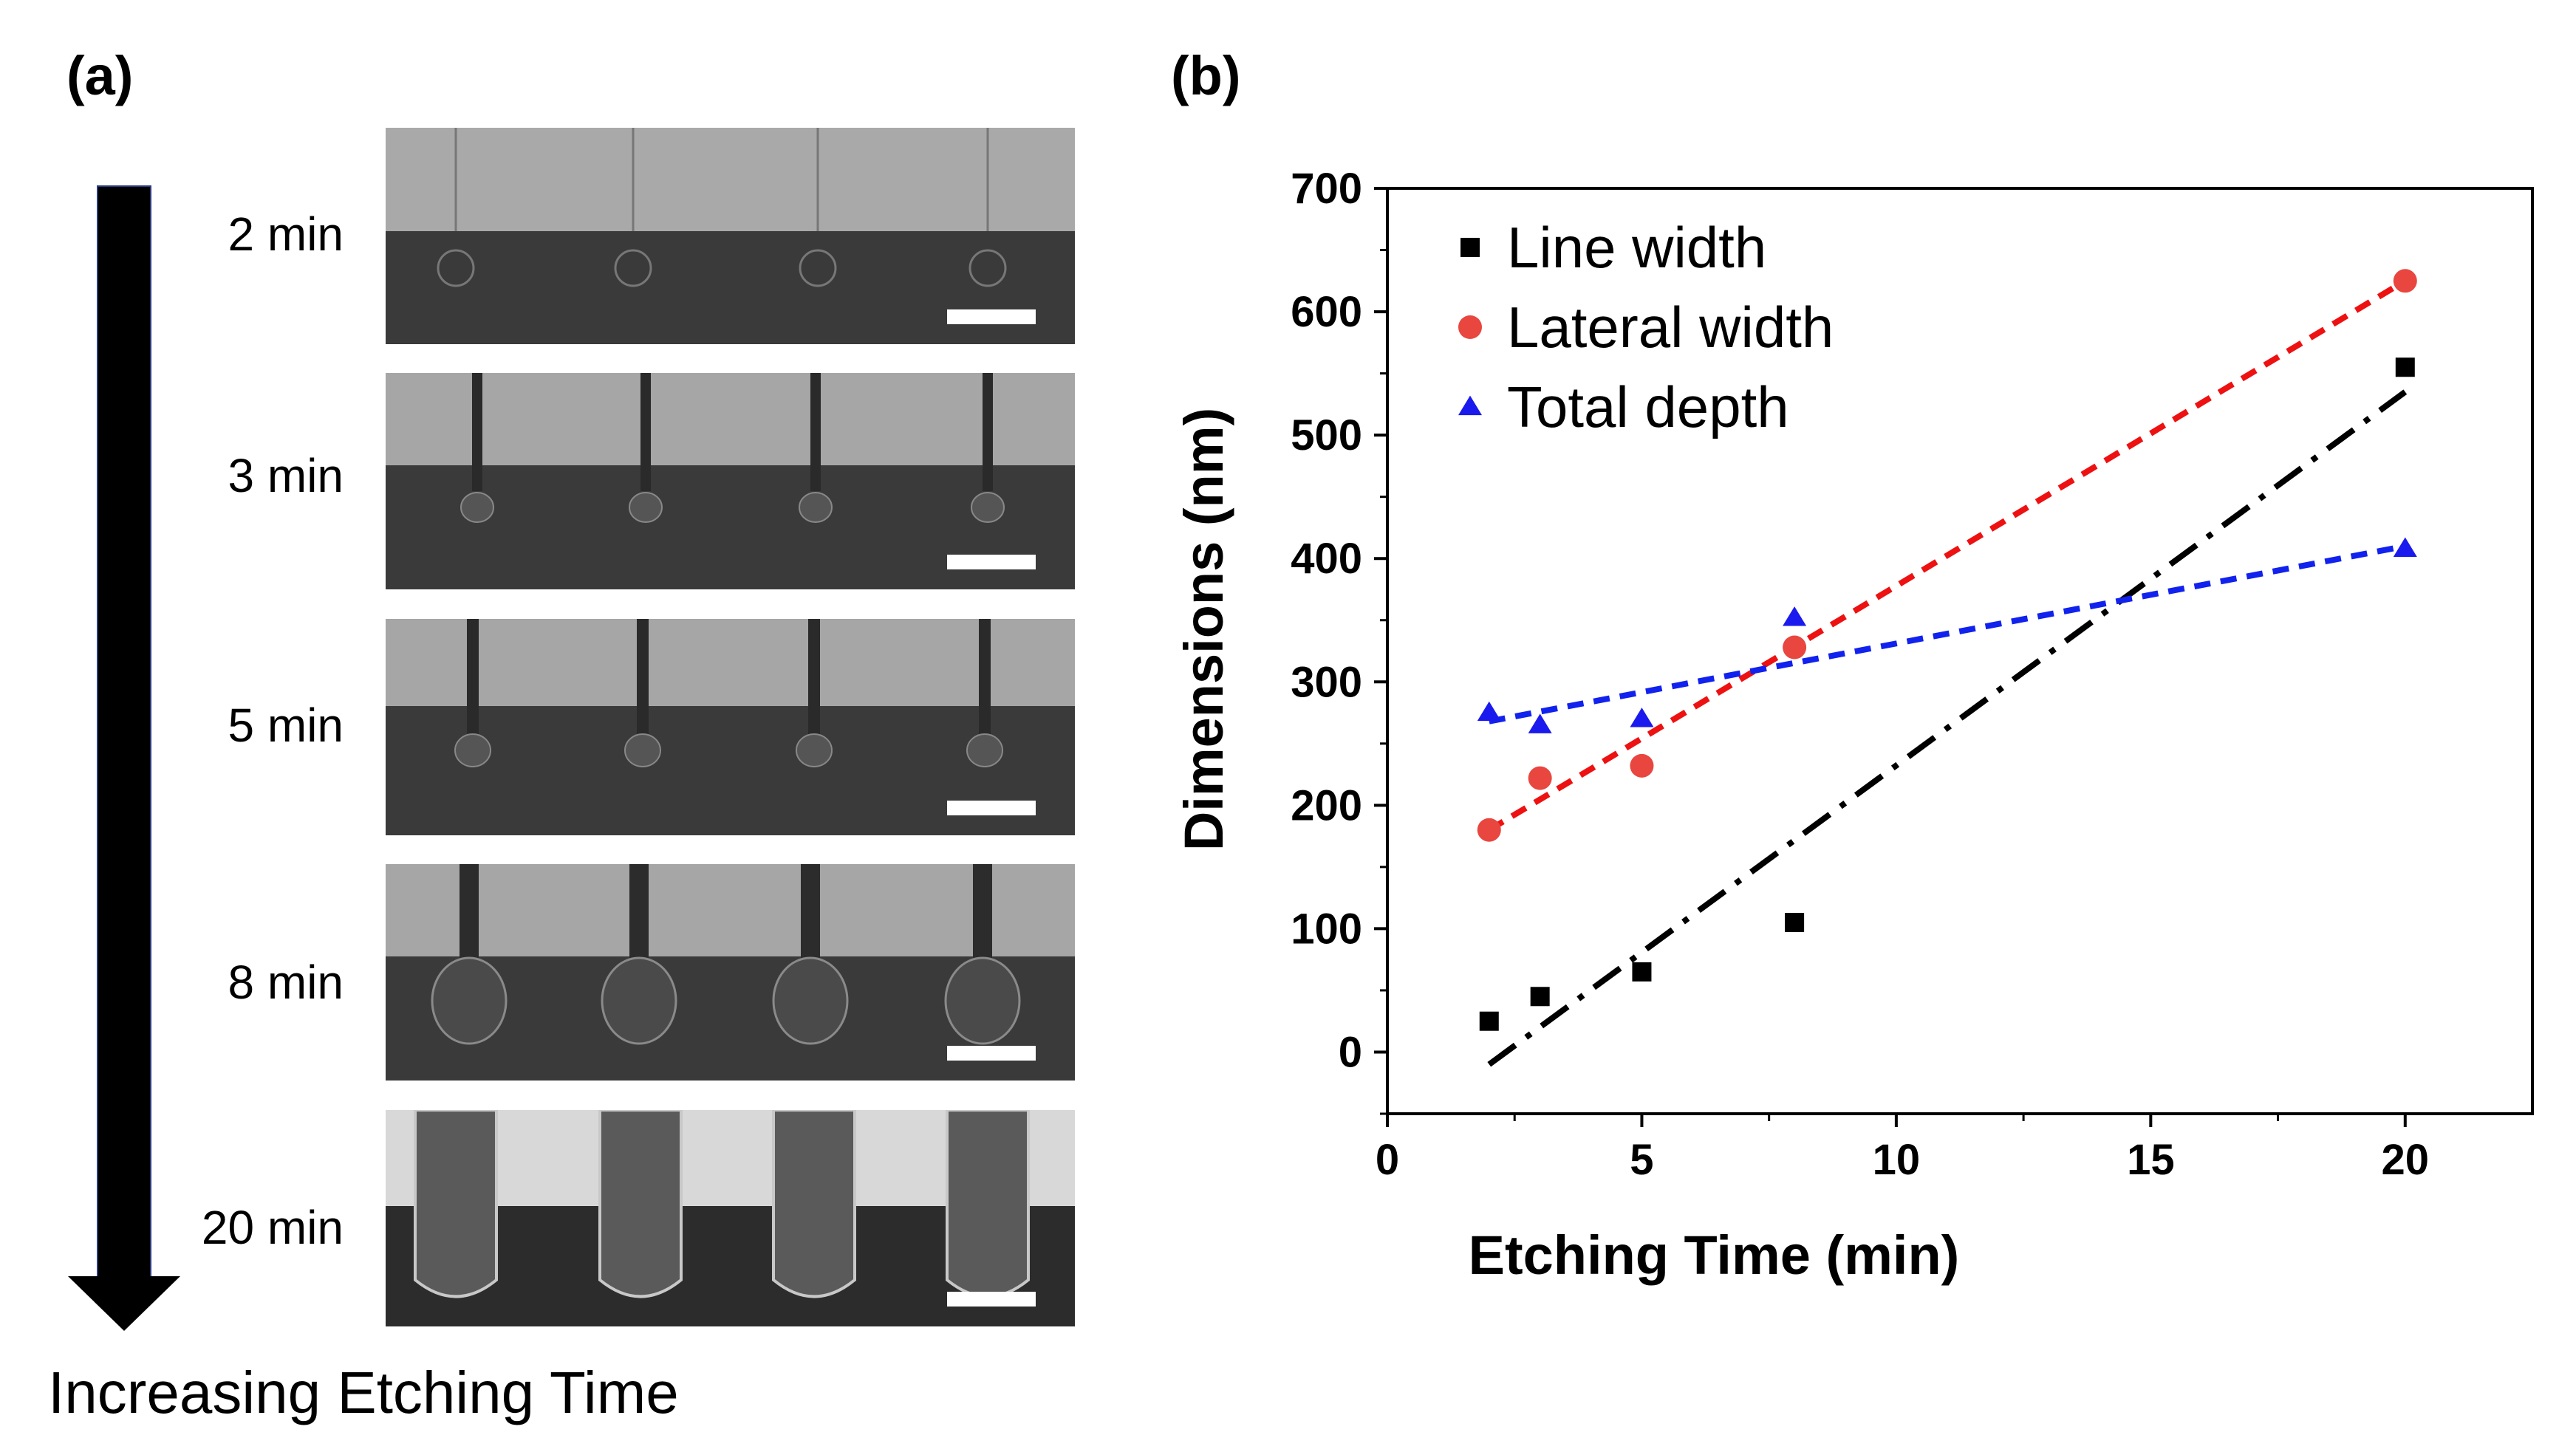  I want to click on y-axis-label: Dimensions (nm), so click(1203, 629).